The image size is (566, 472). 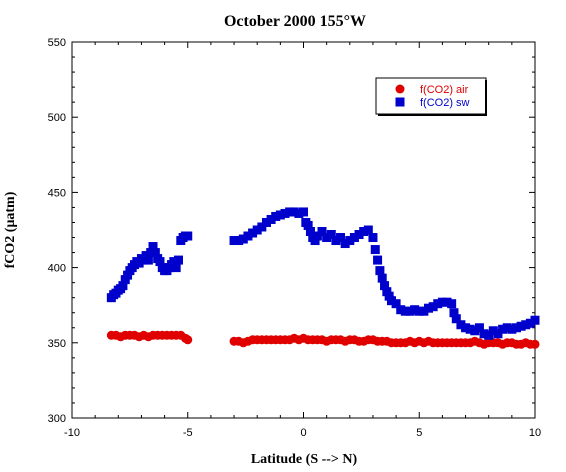 I want to click on x-tick-label: 10, so click(x=535, y=433).